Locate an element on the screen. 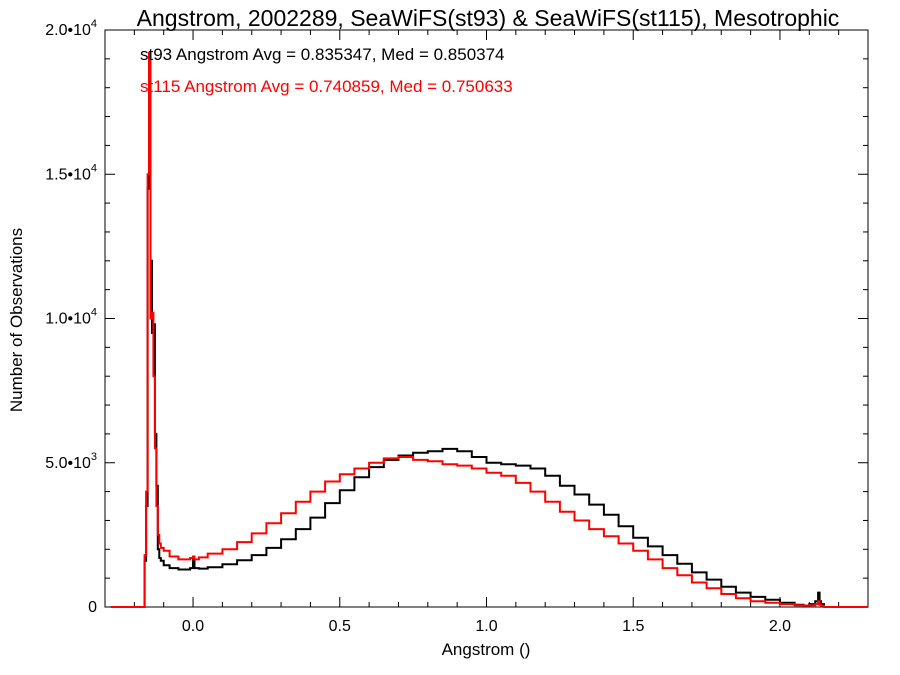 This screenshot has height=675, width=900. x-tick-label: 0.5 is located at coordinates (340, 626).